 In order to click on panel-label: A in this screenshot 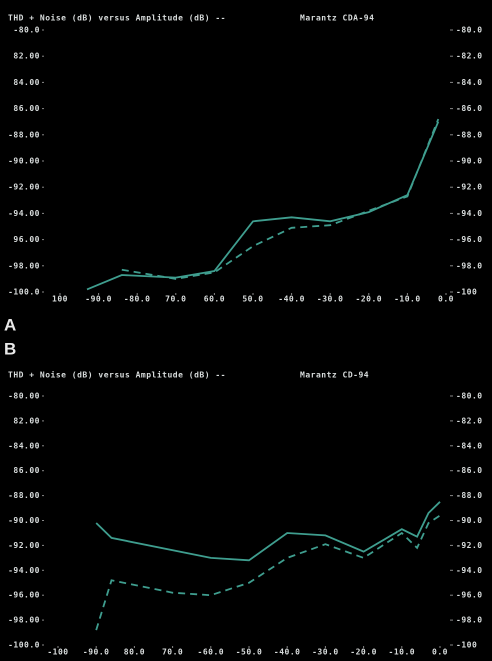, I will do `click(10, 324)`.